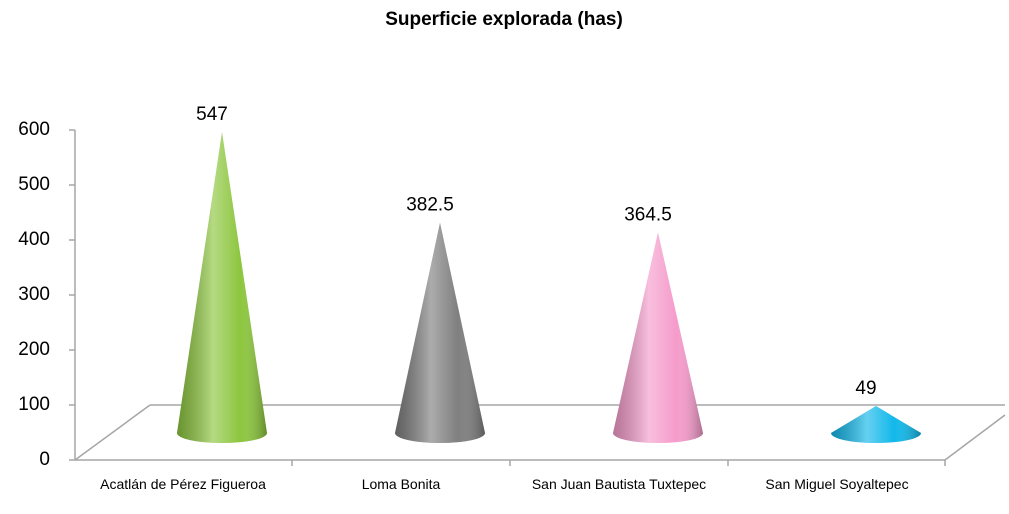 This screenshot has height=514, width=1009. I want to click on x-tick-label: San Juan Bautista Tuxtepec, so click(619, 484).